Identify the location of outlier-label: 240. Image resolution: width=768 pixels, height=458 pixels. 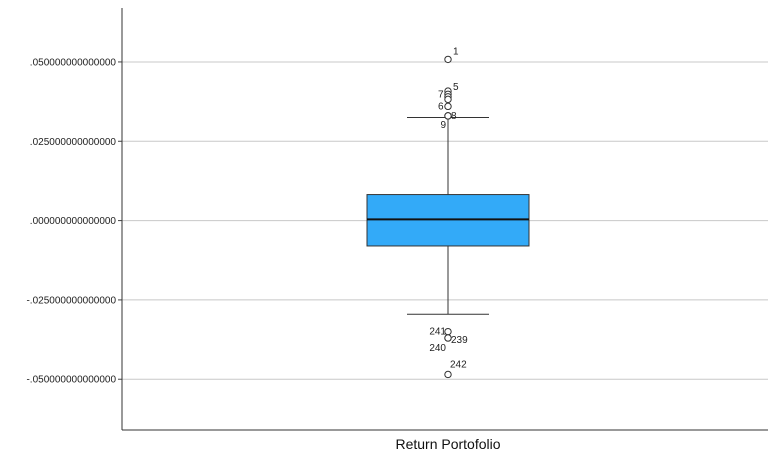
(437, 348).